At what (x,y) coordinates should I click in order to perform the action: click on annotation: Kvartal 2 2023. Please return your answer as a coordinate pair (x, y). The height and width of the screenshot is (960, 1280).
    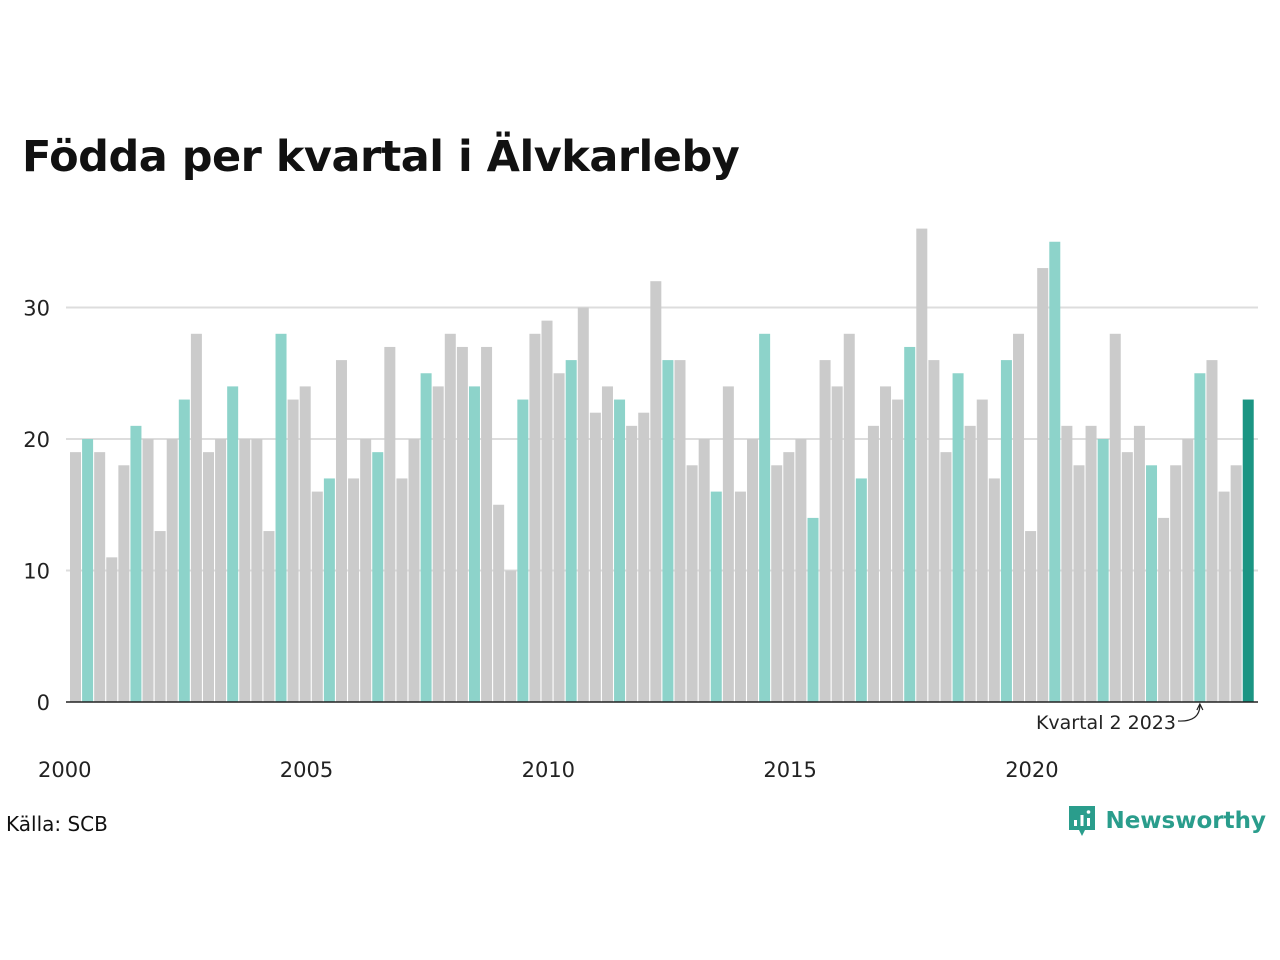
    Looking at the image, I should click on (1120, 718).